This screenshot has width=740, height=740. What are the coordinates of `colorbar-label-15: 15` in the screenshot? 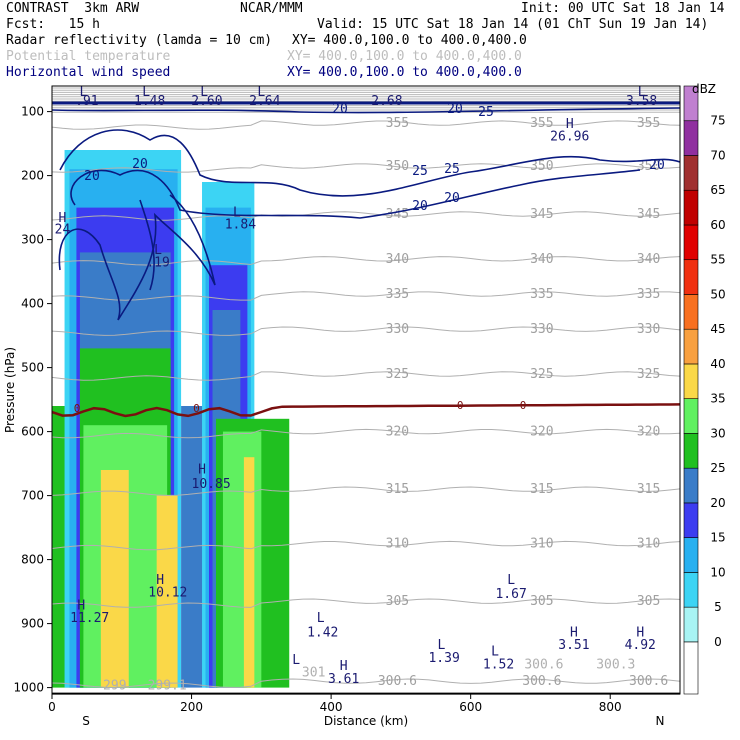 It's located at (717, 538).